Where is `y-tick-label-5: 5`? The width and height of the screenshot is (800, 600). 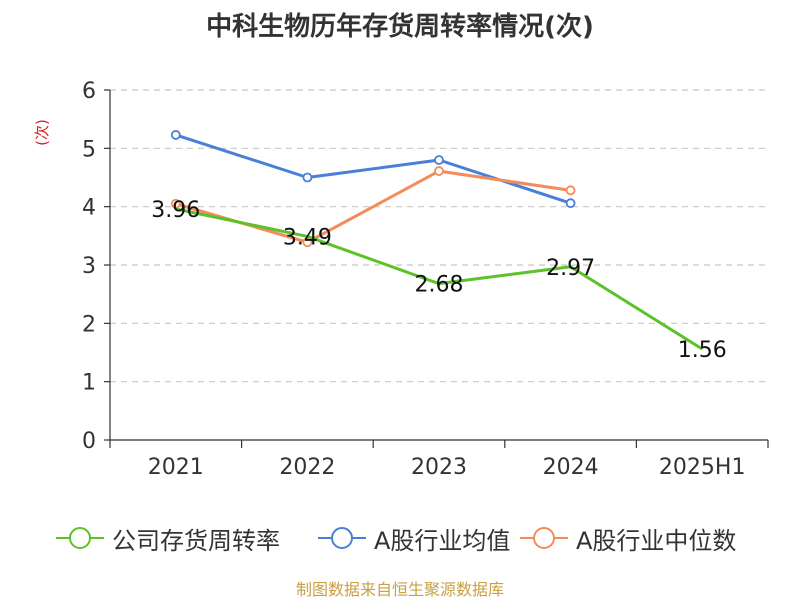 y-tick-label-5: 5 is located at coordinates (89, 149).